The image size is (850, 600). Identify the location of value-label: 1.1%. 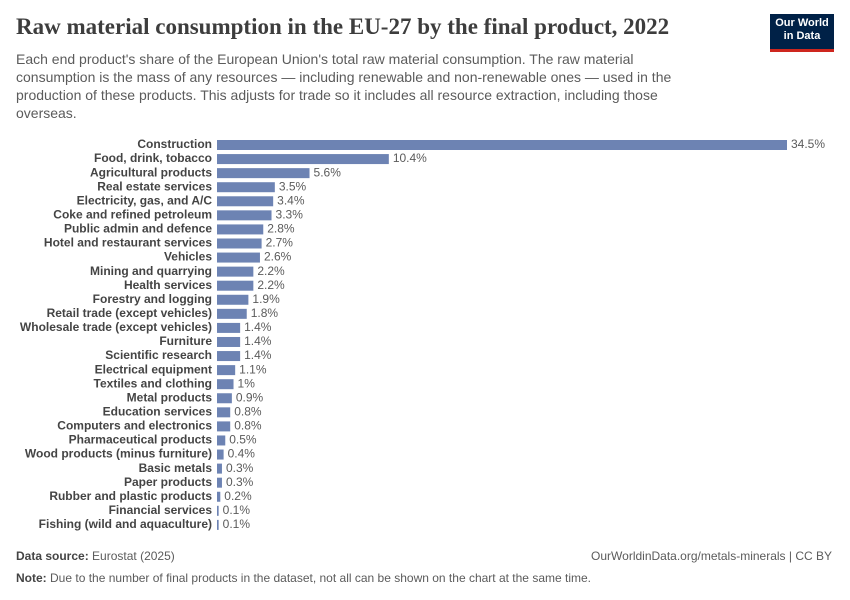
(253, 369).